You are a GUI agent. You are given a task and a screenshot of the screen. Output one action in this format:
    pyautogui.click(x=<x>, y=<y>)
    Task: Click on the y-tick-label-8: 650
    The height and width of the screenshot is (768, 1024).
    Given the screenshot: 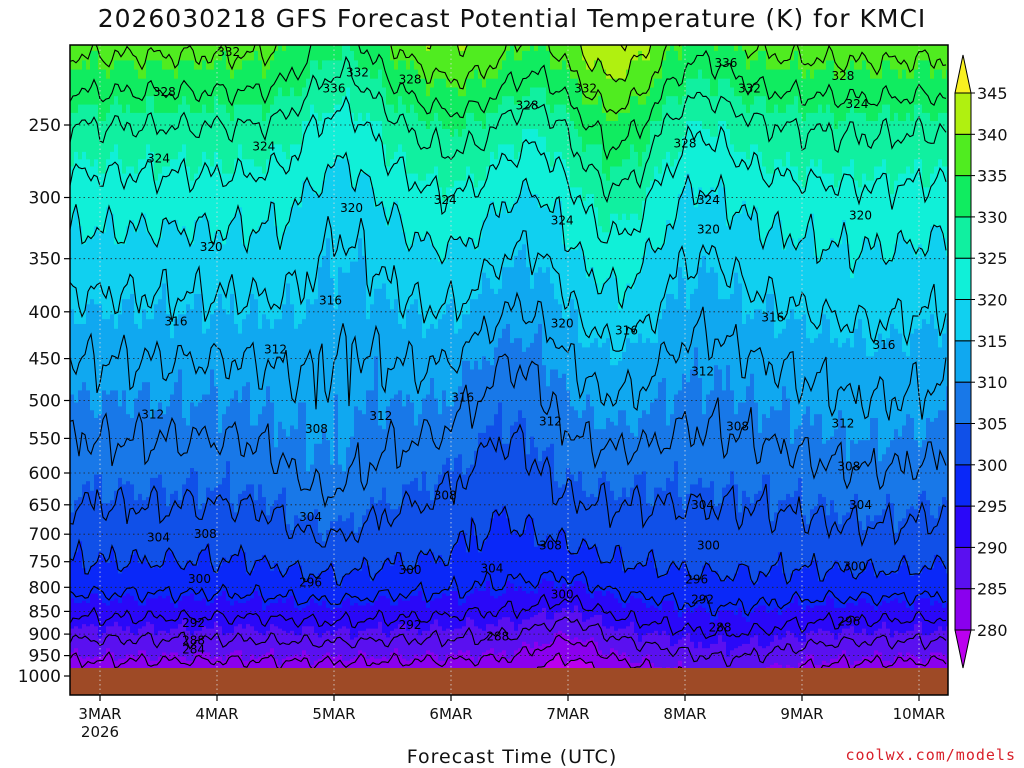 What is the action you would take?
    pyautogui.click(x=45, y=506)
    